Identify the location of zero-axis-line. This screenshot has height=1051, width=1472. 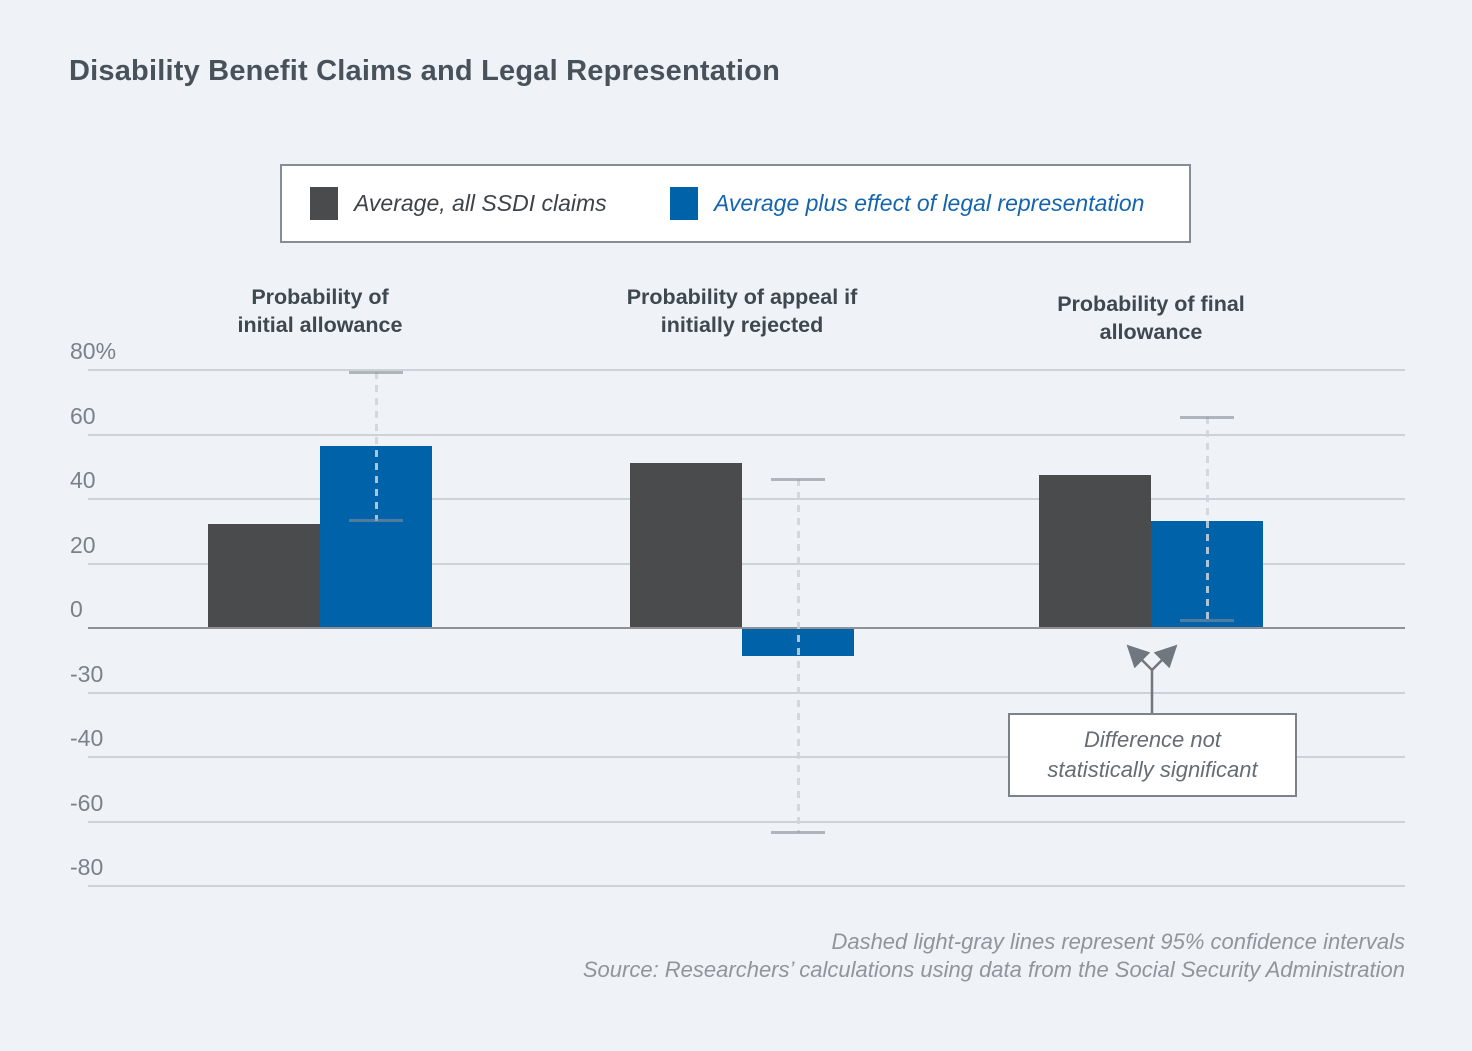
(746, 628).